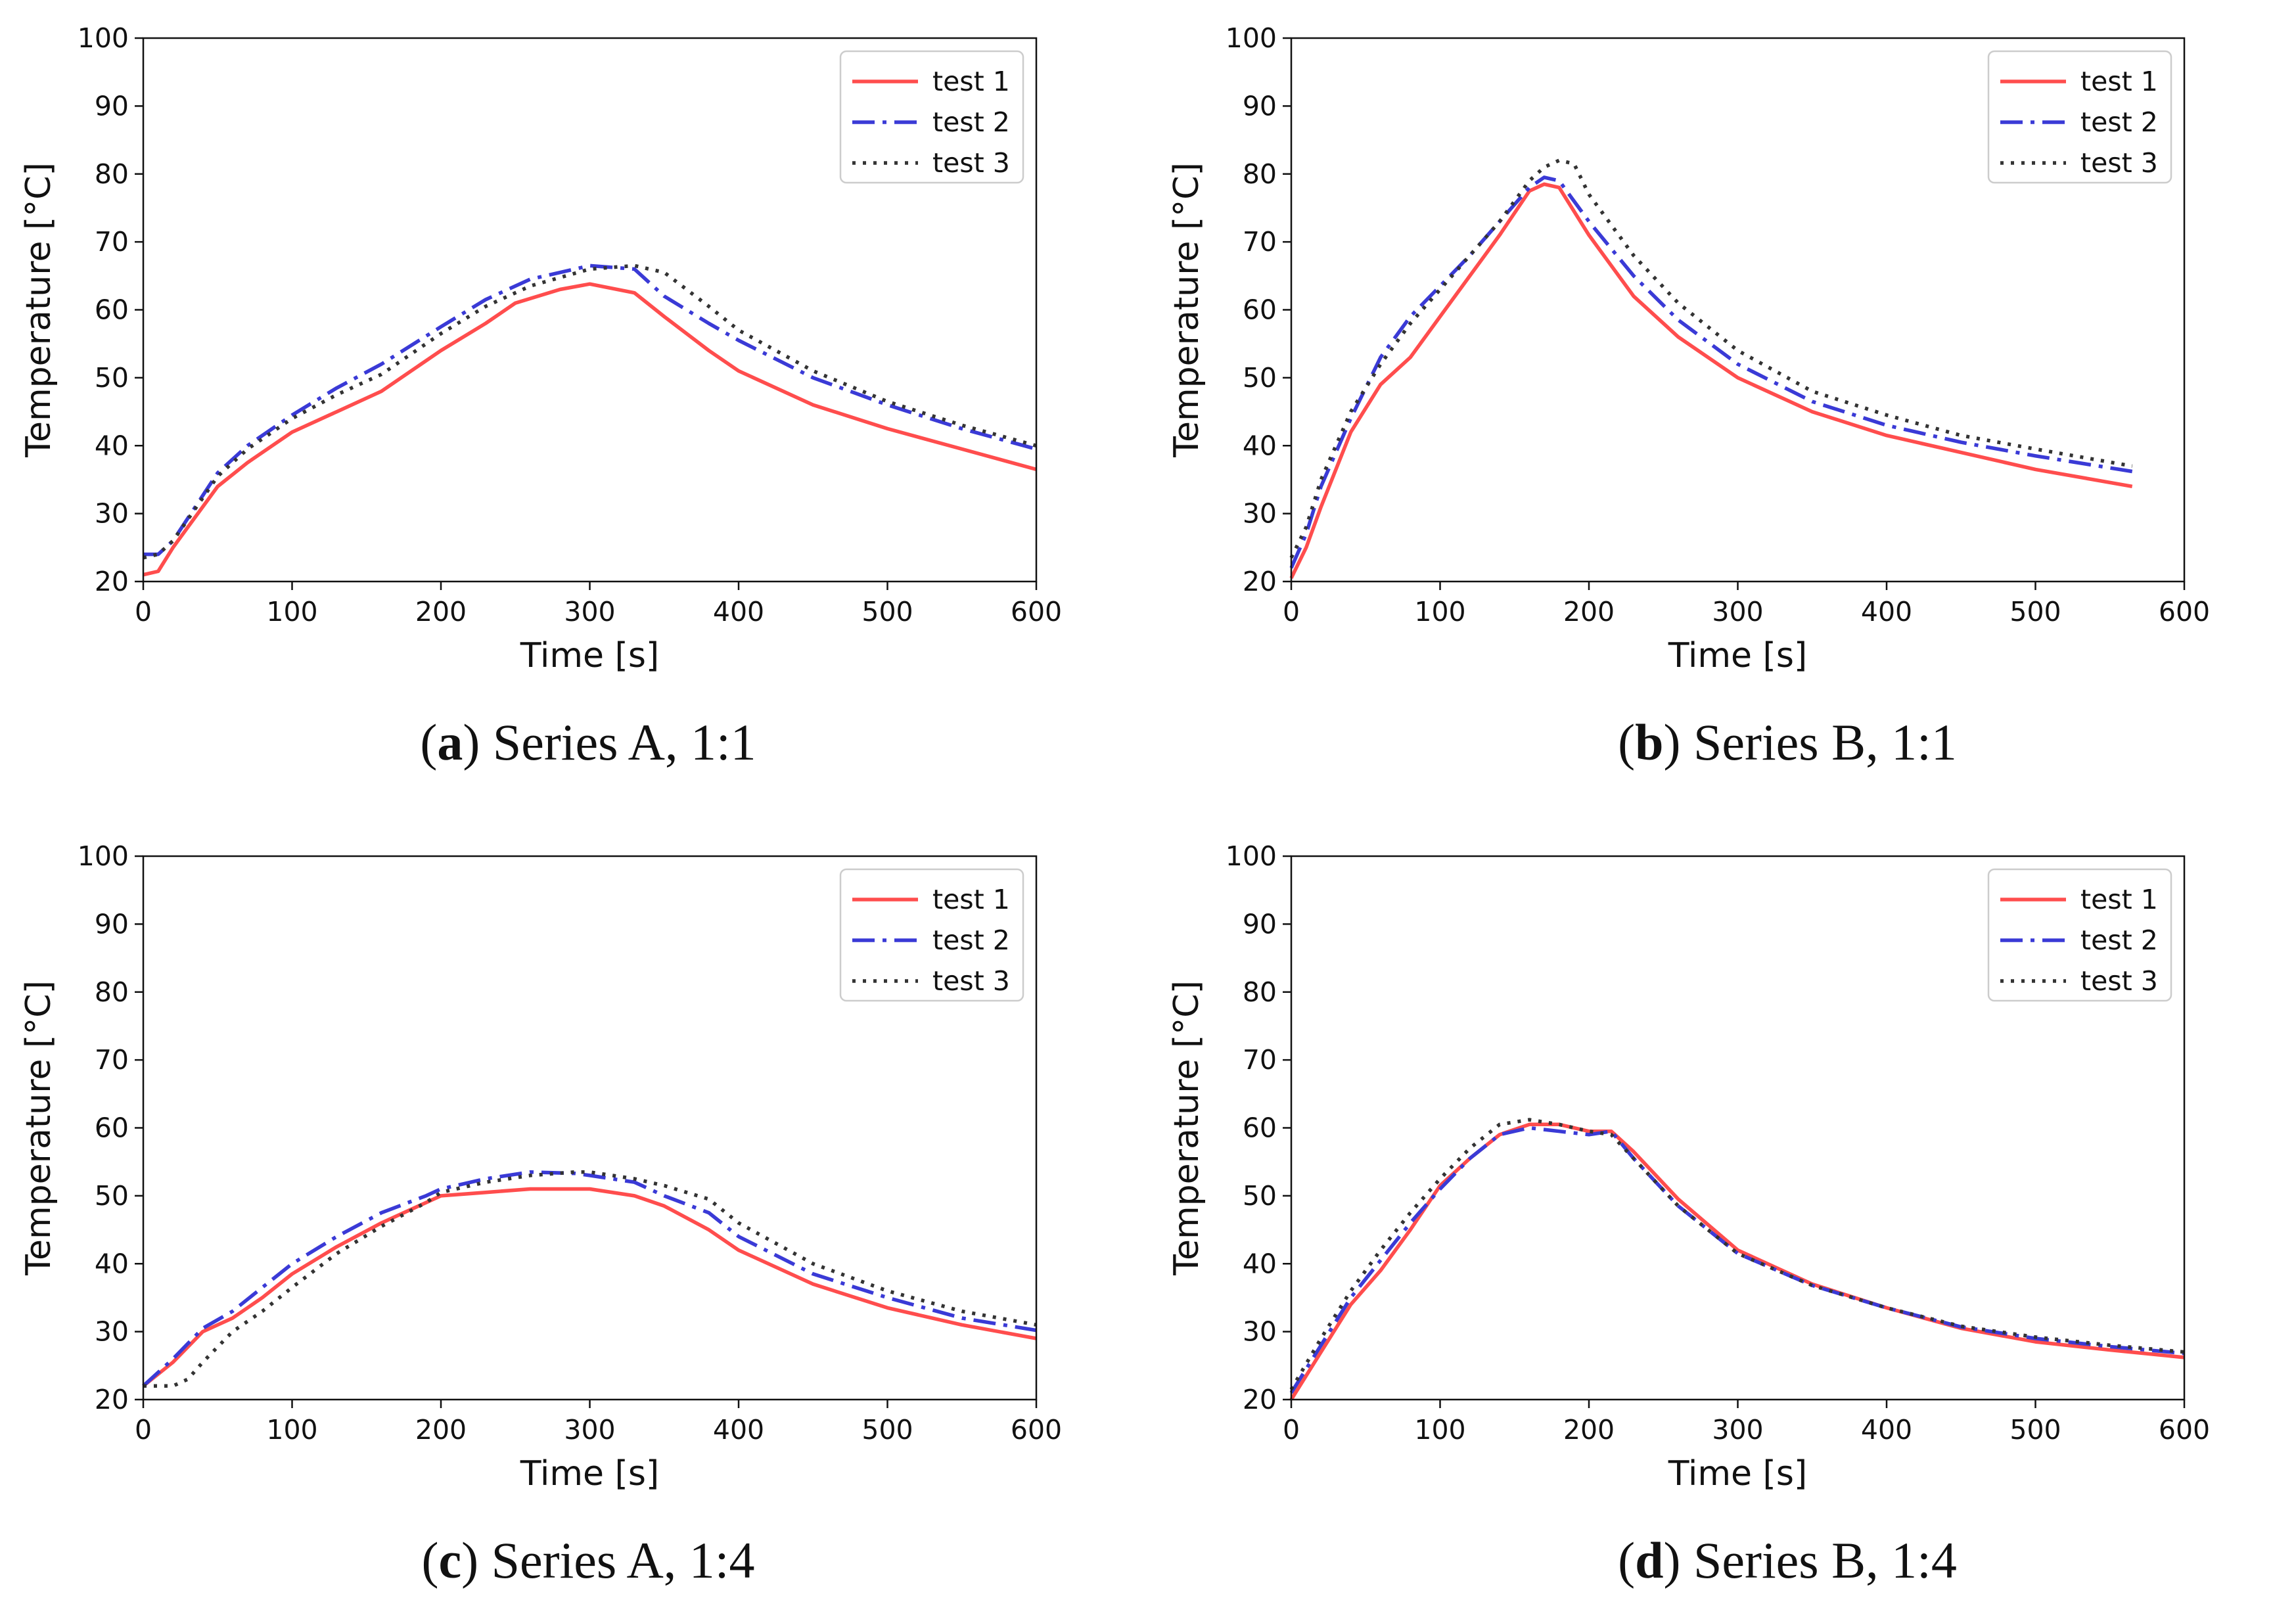 The image size is (2296, 1621). Describe the element at coordinates (623, 1560) in the screenshot. I see `caption-c-text: Series A, 1:4` at that location.